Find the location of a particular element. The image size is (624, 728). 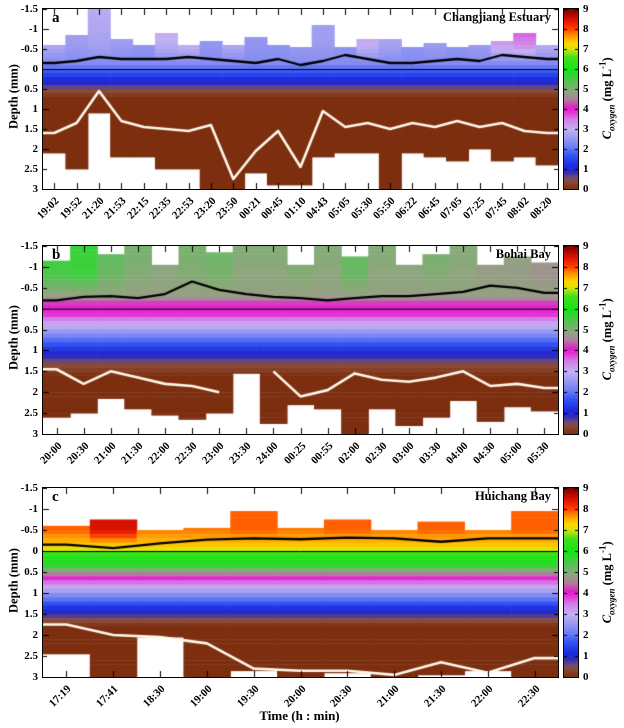

panel-letter-b: b is located at coordinates (56, 255).